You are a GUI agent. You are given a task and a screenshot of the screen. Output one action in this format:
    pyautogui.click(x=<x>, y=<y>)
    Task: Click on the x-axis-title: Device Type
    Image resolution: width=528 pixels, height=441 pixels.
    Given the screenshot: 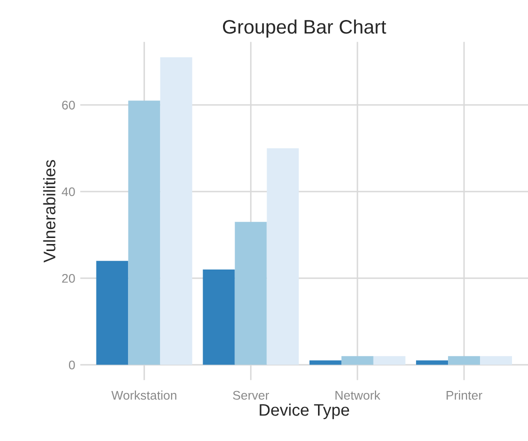 What is the action you would take?
    pyautogui.click(x=305, y=412)
    